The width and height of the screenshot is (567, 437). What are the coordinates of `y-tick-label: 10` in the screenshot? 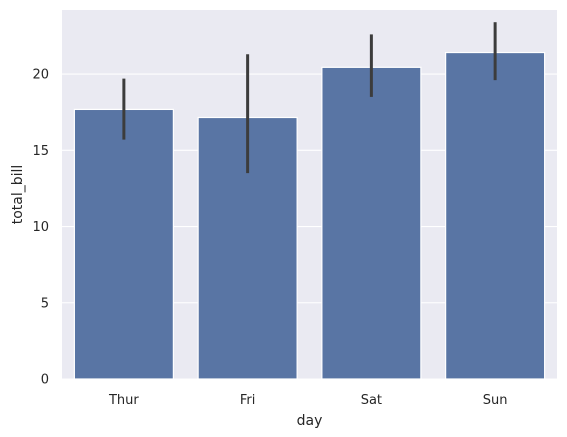 It's located at (40, 227).